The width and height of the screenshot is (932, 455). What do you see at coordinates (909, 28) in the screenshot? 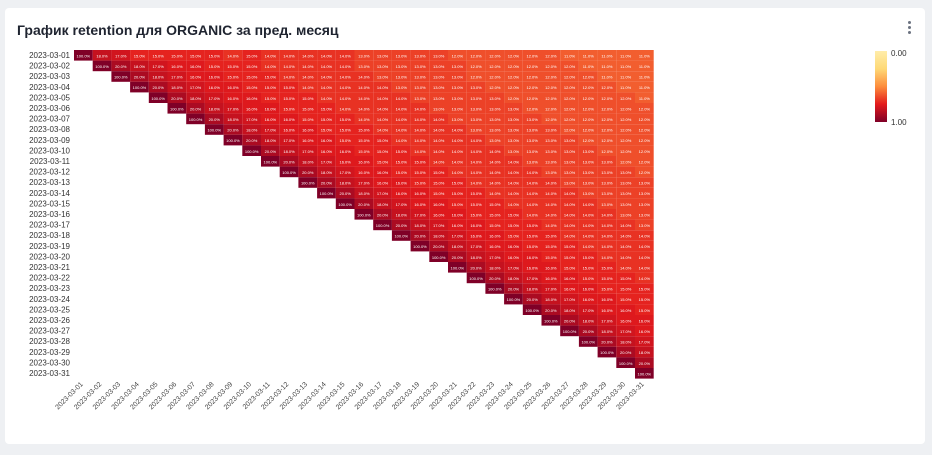
I see `more-vertical-icon` at bounding box center [909, 28].